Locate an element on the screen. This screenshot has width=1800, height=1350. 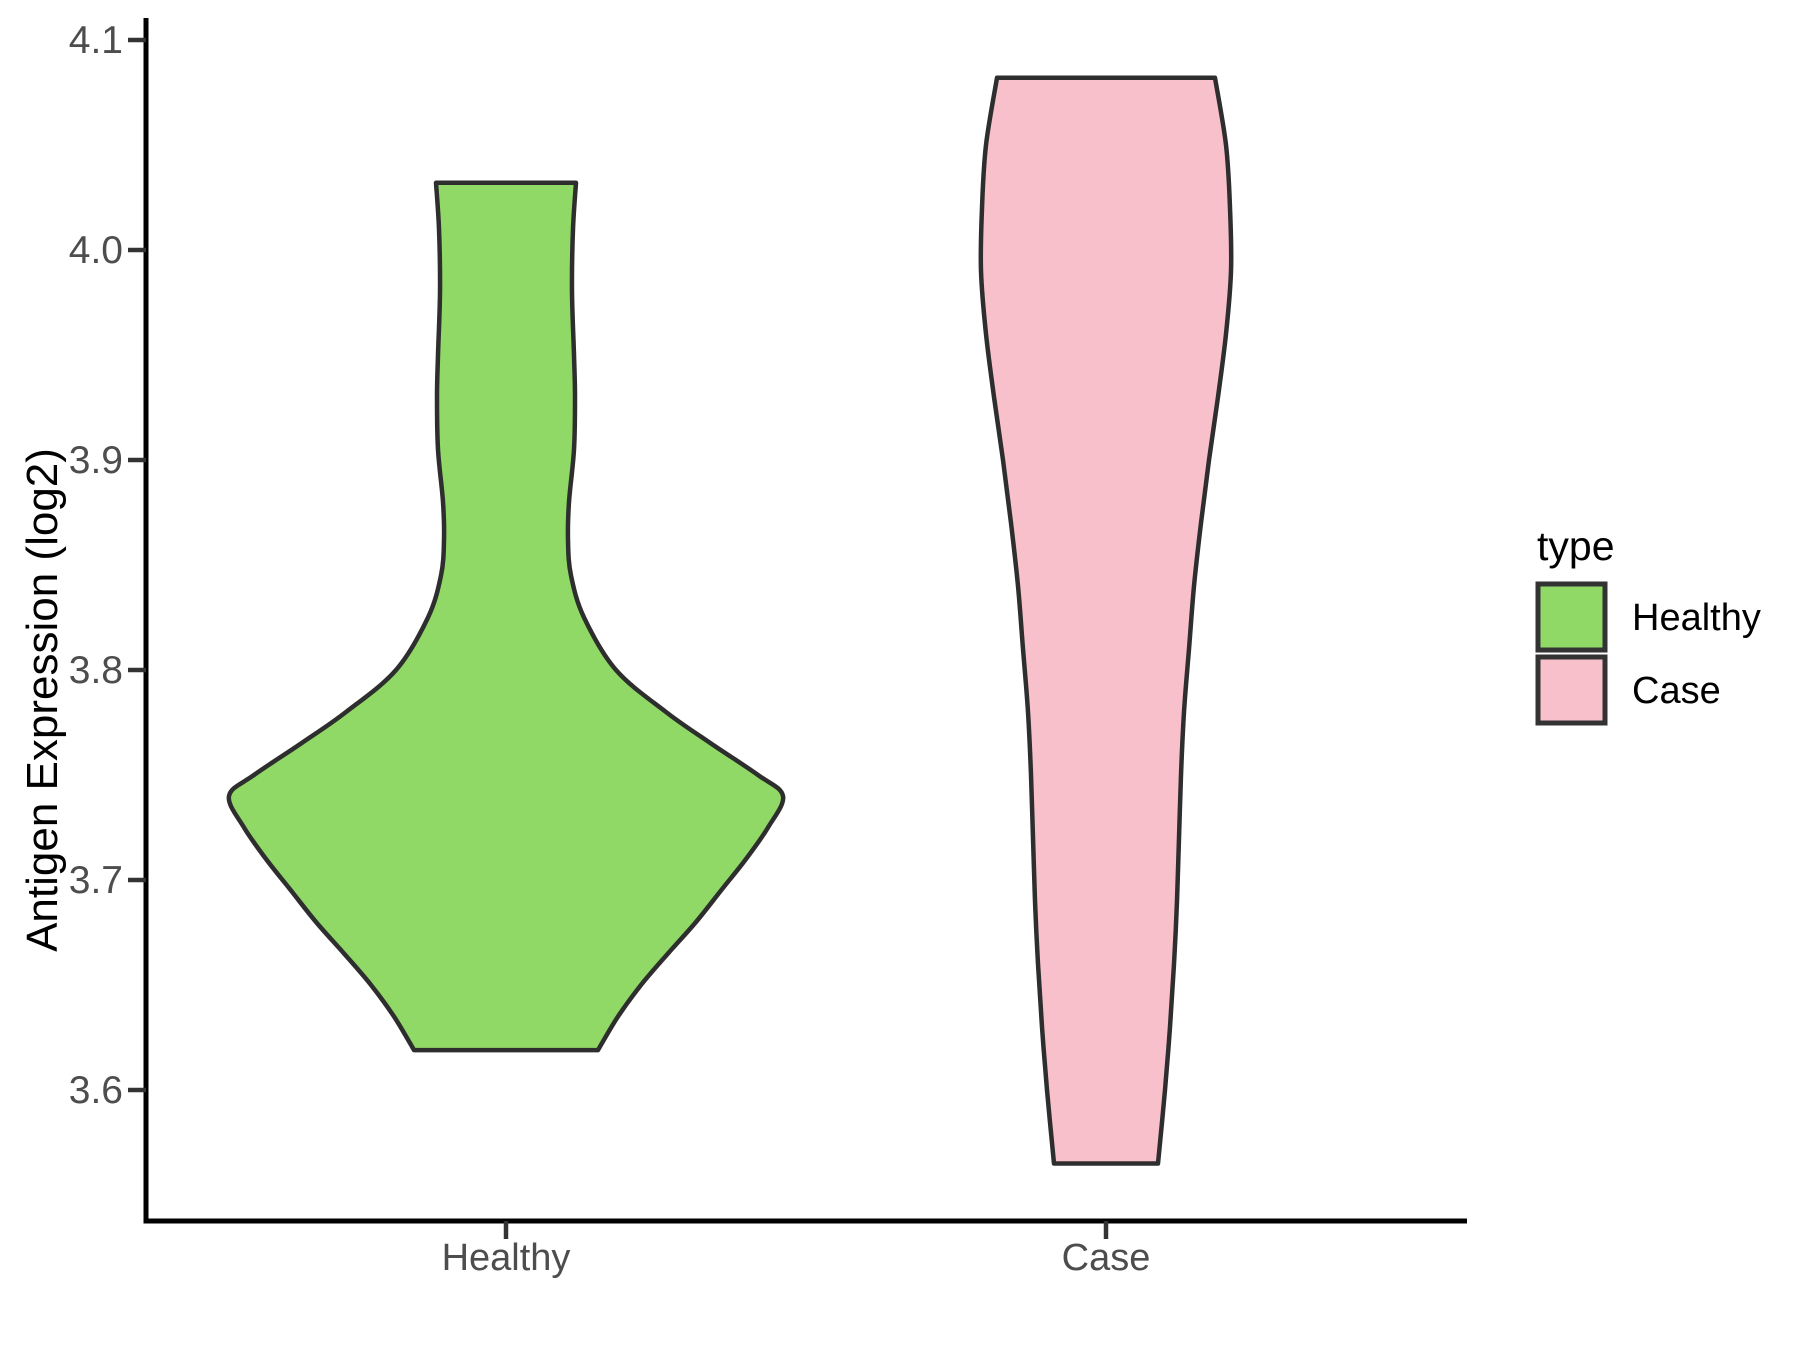
violin-case is located at coordinates (1106, 620).